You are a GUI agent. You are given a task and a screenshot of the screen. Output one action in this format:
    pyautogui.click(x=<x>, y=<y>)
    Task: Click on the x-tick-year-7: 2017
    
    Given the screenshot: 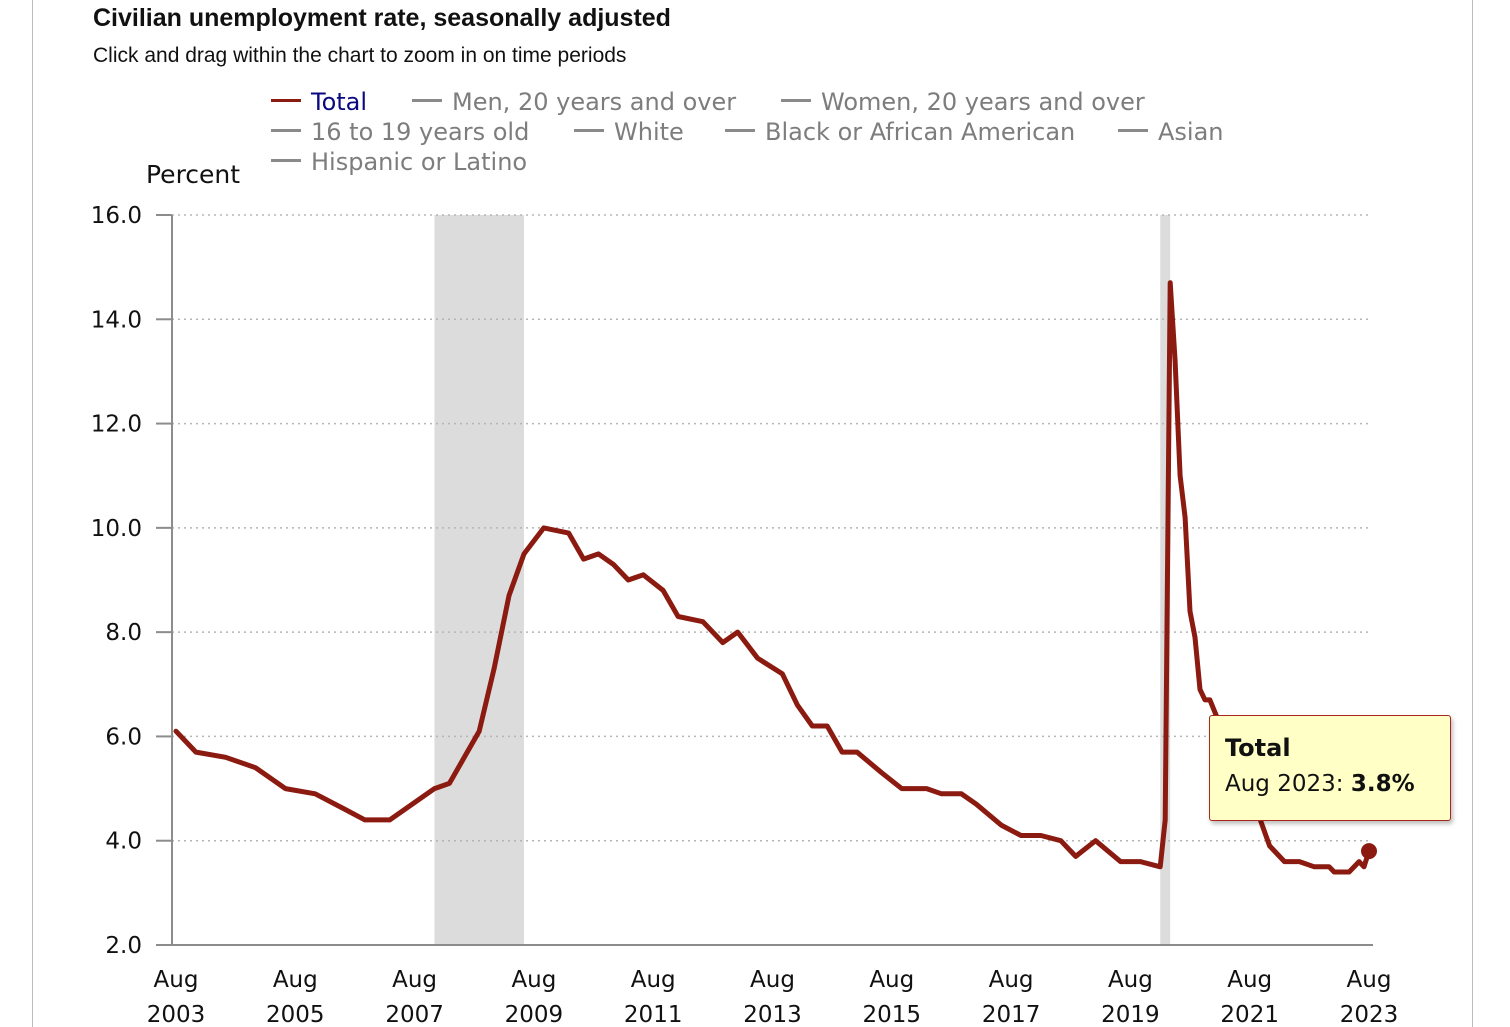 What is the action you would take?
    pyautogui.click(x=1011, y=1014)
    